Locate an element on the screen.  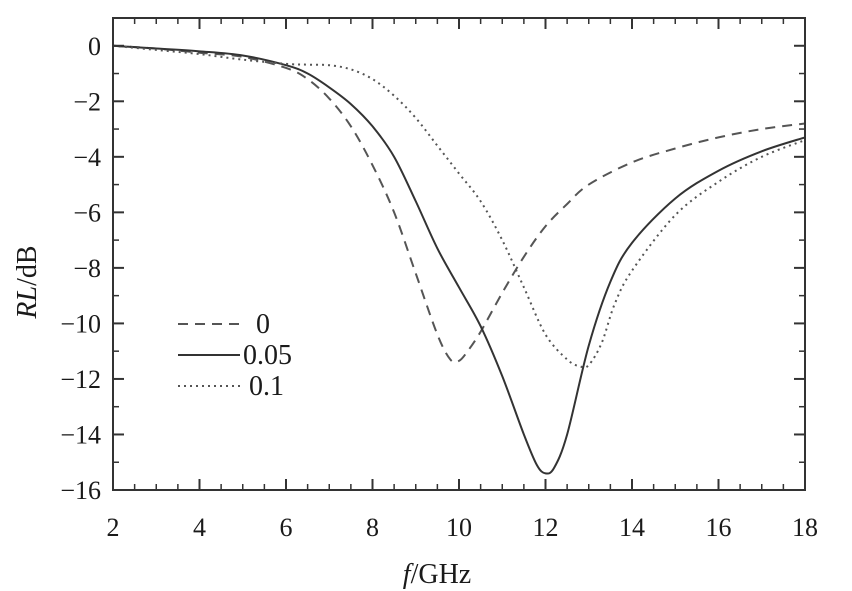
x-tick-label: 12 is located at coordinates (546, 527).